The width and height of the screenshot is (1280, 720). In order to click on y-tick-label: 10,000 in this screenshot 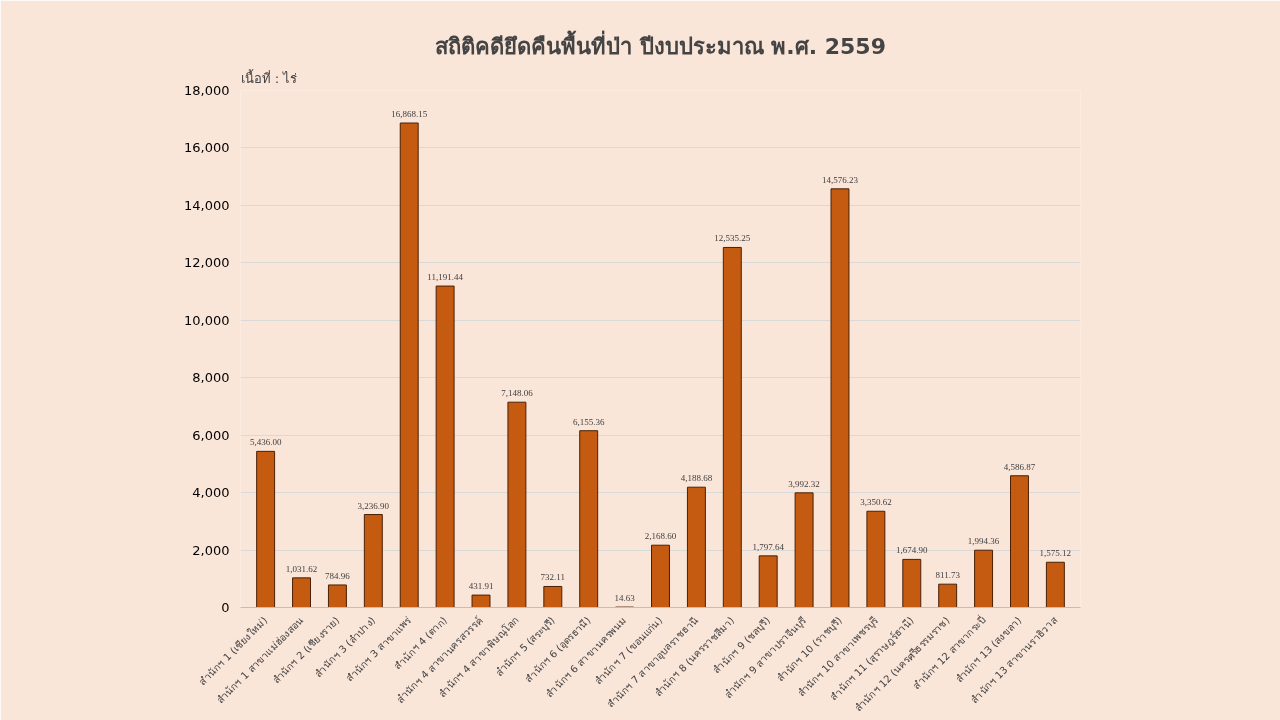, I will do `click(207, 320)`.